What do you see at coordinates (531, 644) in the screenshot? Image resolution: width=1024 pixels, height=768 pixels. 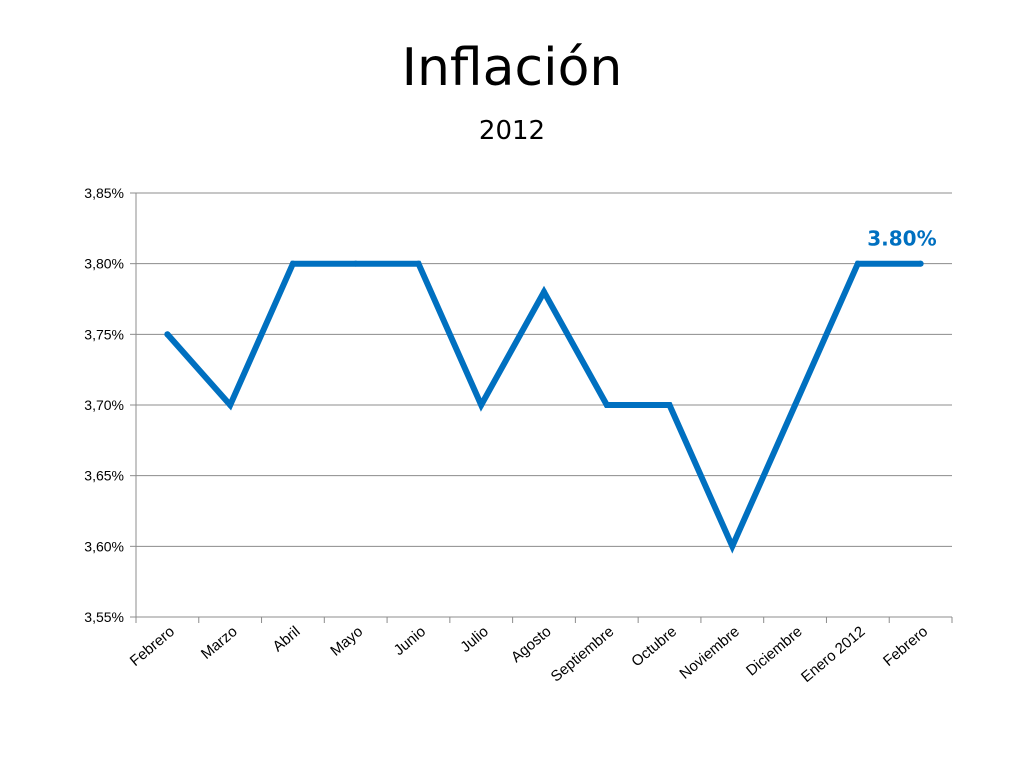 I see `x-tick-label: Agosto` at bounding box center [531, 644].